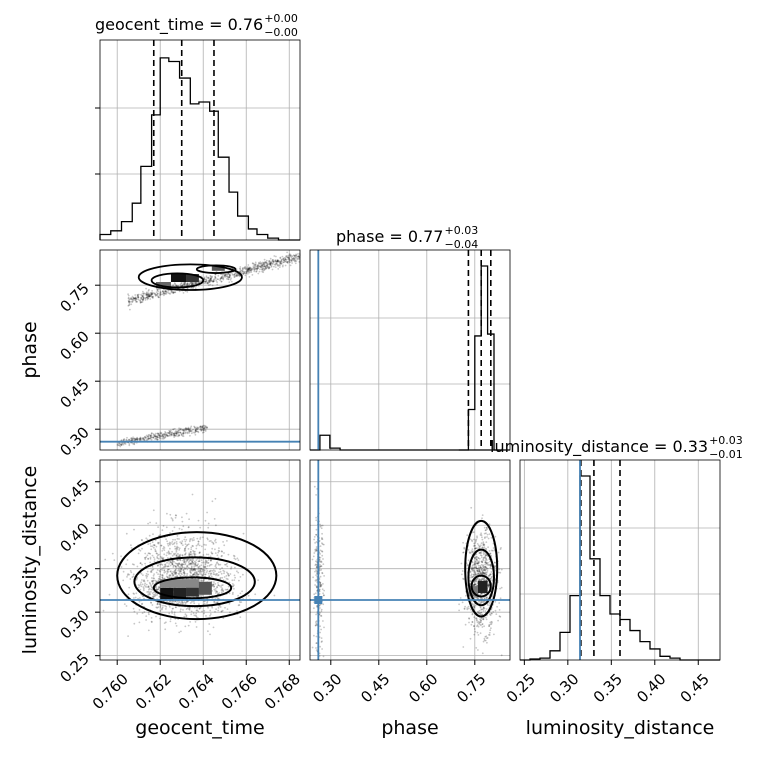  What do you see at coordinates (620, 728) in the screenshot?
I see `x-axis-label-luminosity_distance: luminosity_distance` at bounding box center [620, 728].